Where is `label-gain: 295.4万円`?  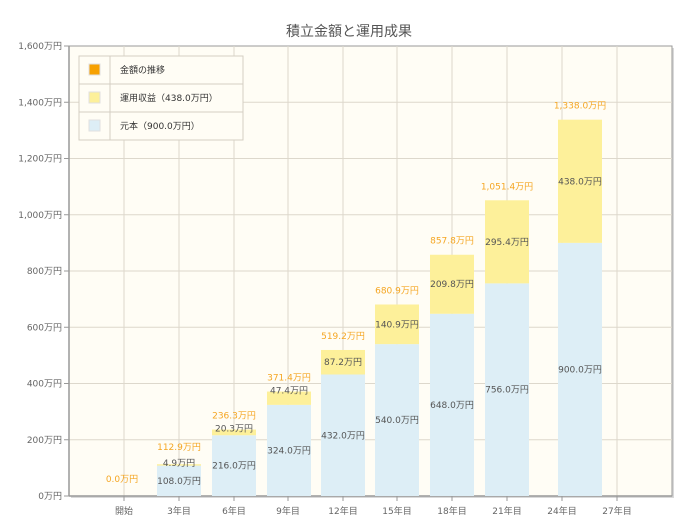
label-gain: 295.4万円 is located at coordinates (507, 242).